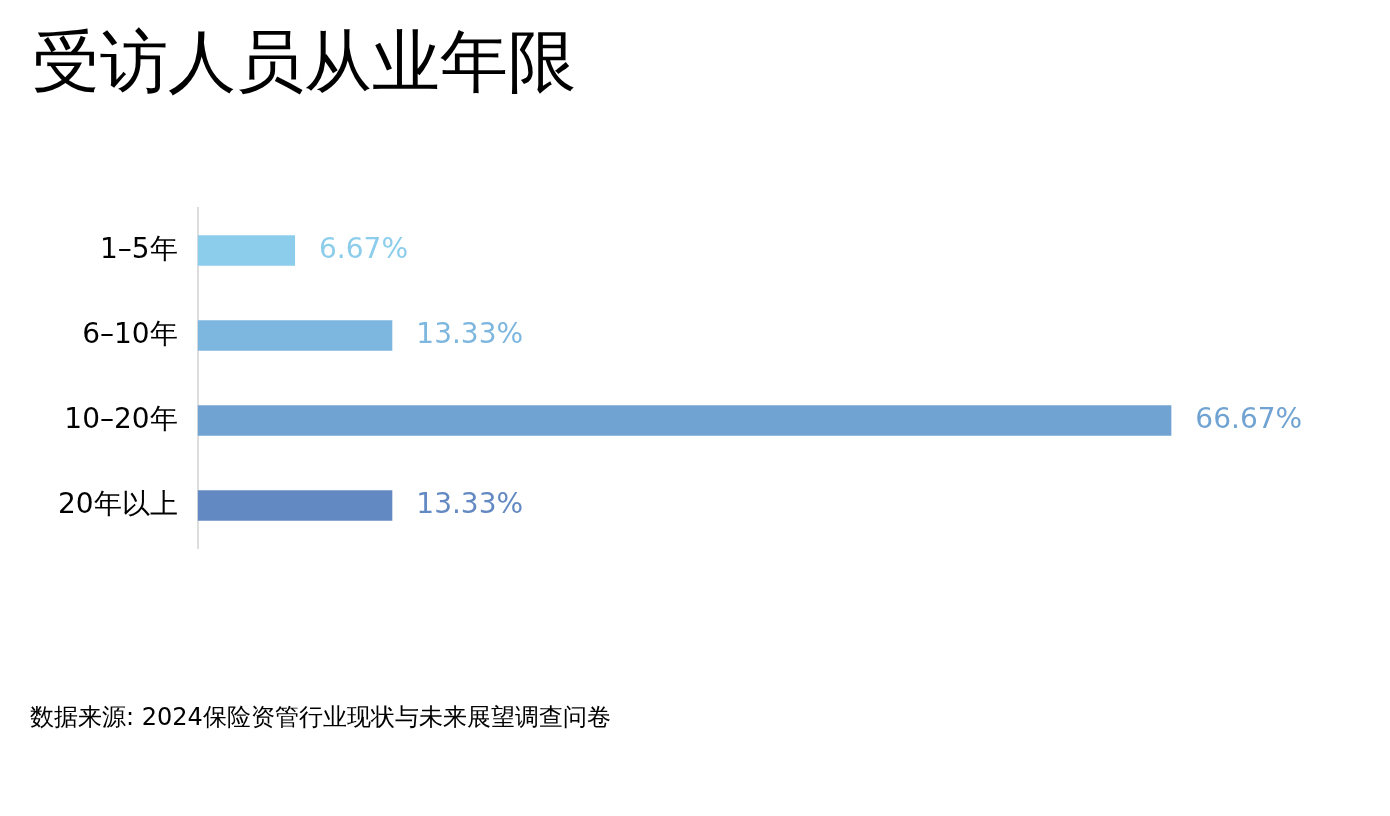 This screenshot has height=816, width=1390. What do you see at coordinates (130, 333) in the screenshot?
I see `y-tick-label: 6–10年` at bounding box center [130, 333].